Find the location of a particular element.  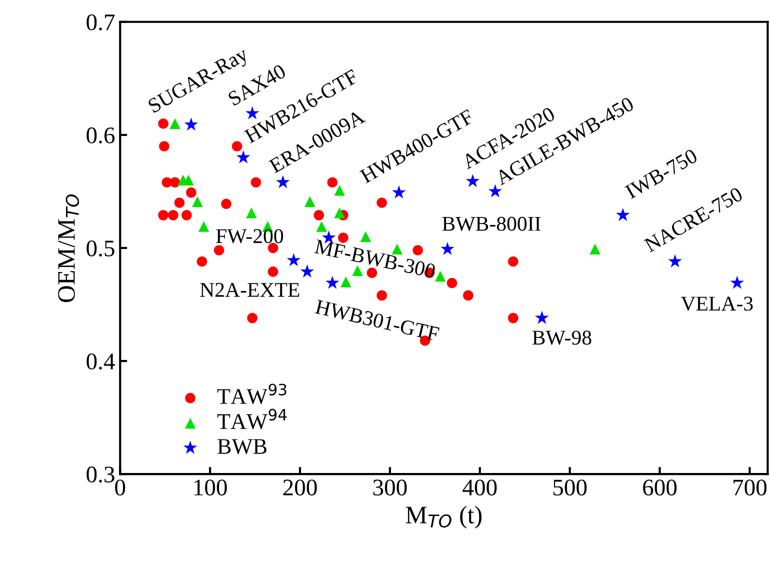

x-tick-label: 400 is located at coordinates (479, 488).